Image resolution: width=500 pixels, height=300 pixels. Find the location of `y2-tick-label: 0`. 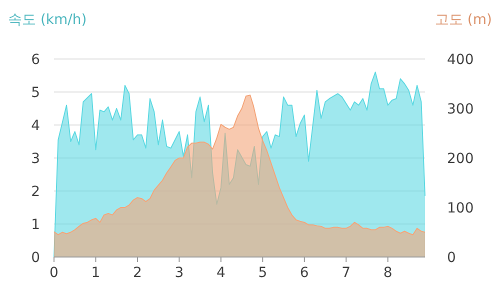

y2-tick-label: 0 is located at coordinates (451, 258).